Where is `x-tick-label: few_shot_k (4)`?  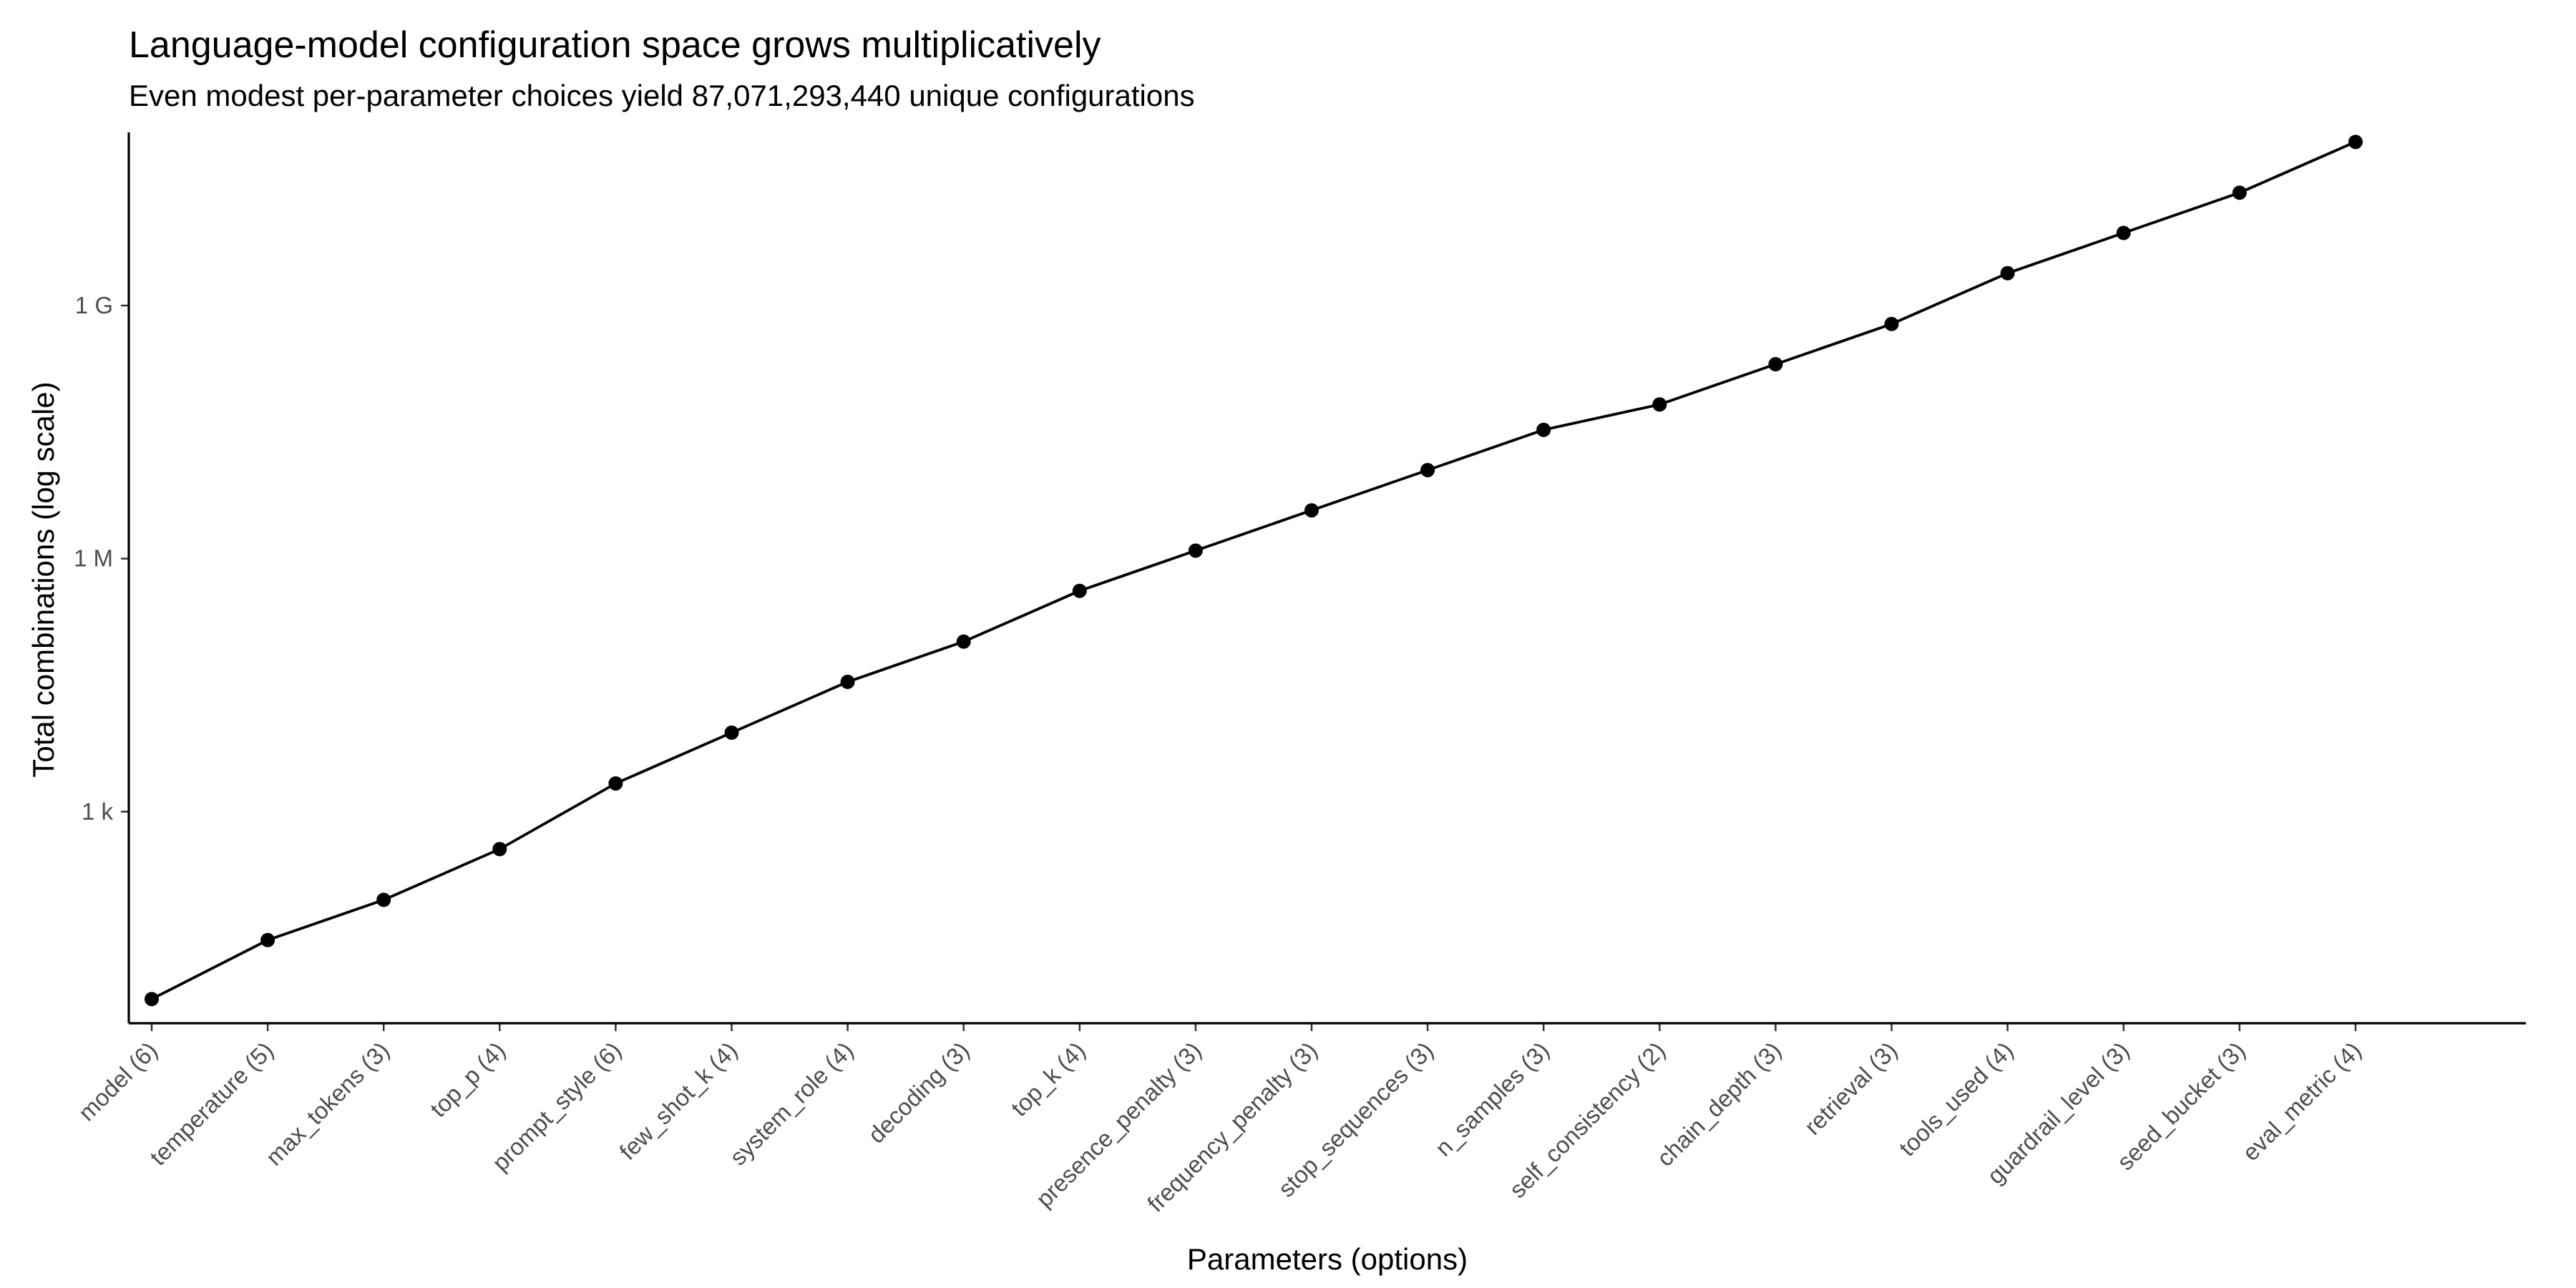 x-tick-label: few_shot_k (4) is located at coordinates (678, 1101).